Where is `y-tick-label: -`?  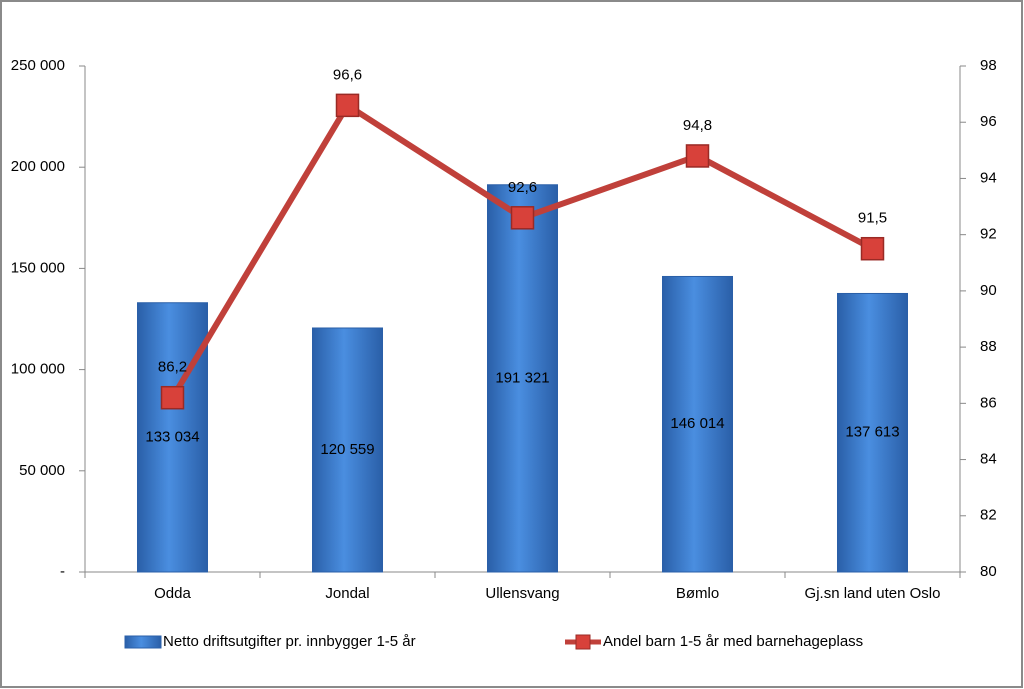 y-tick-label: - is located at coordinates (62, 571).